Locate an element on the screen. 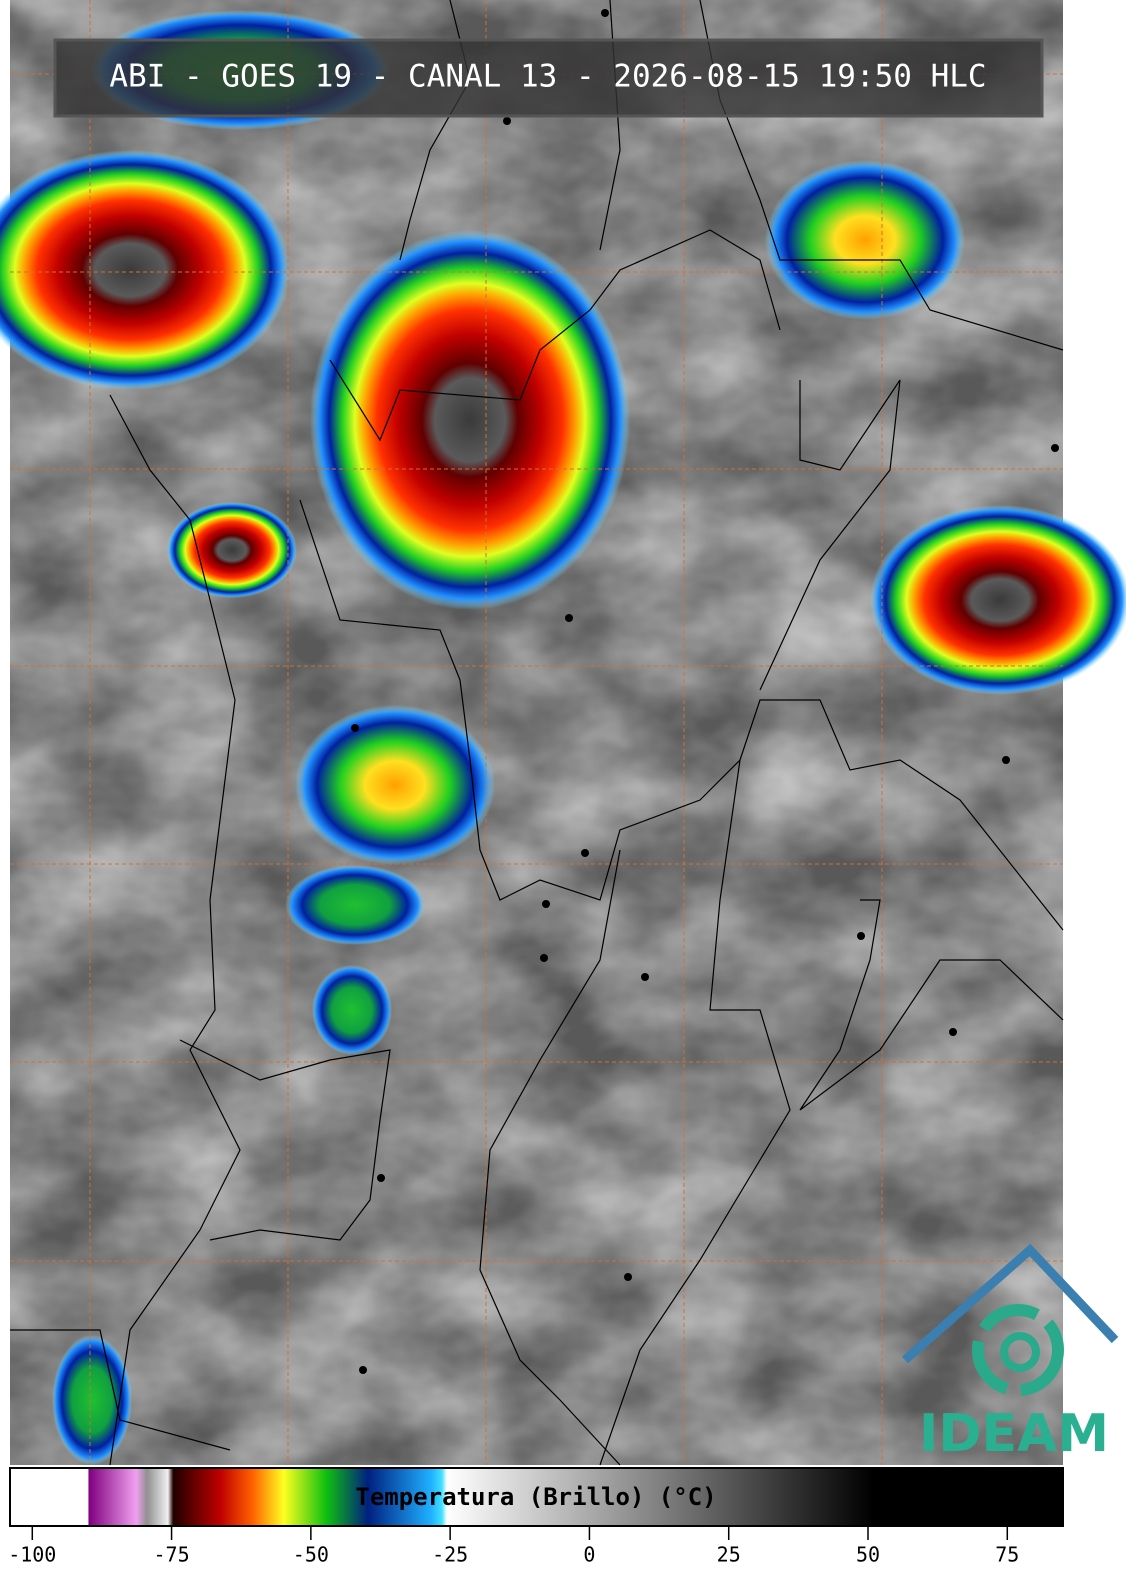  tick-label: -50 is located at coordinates (311, 1555).